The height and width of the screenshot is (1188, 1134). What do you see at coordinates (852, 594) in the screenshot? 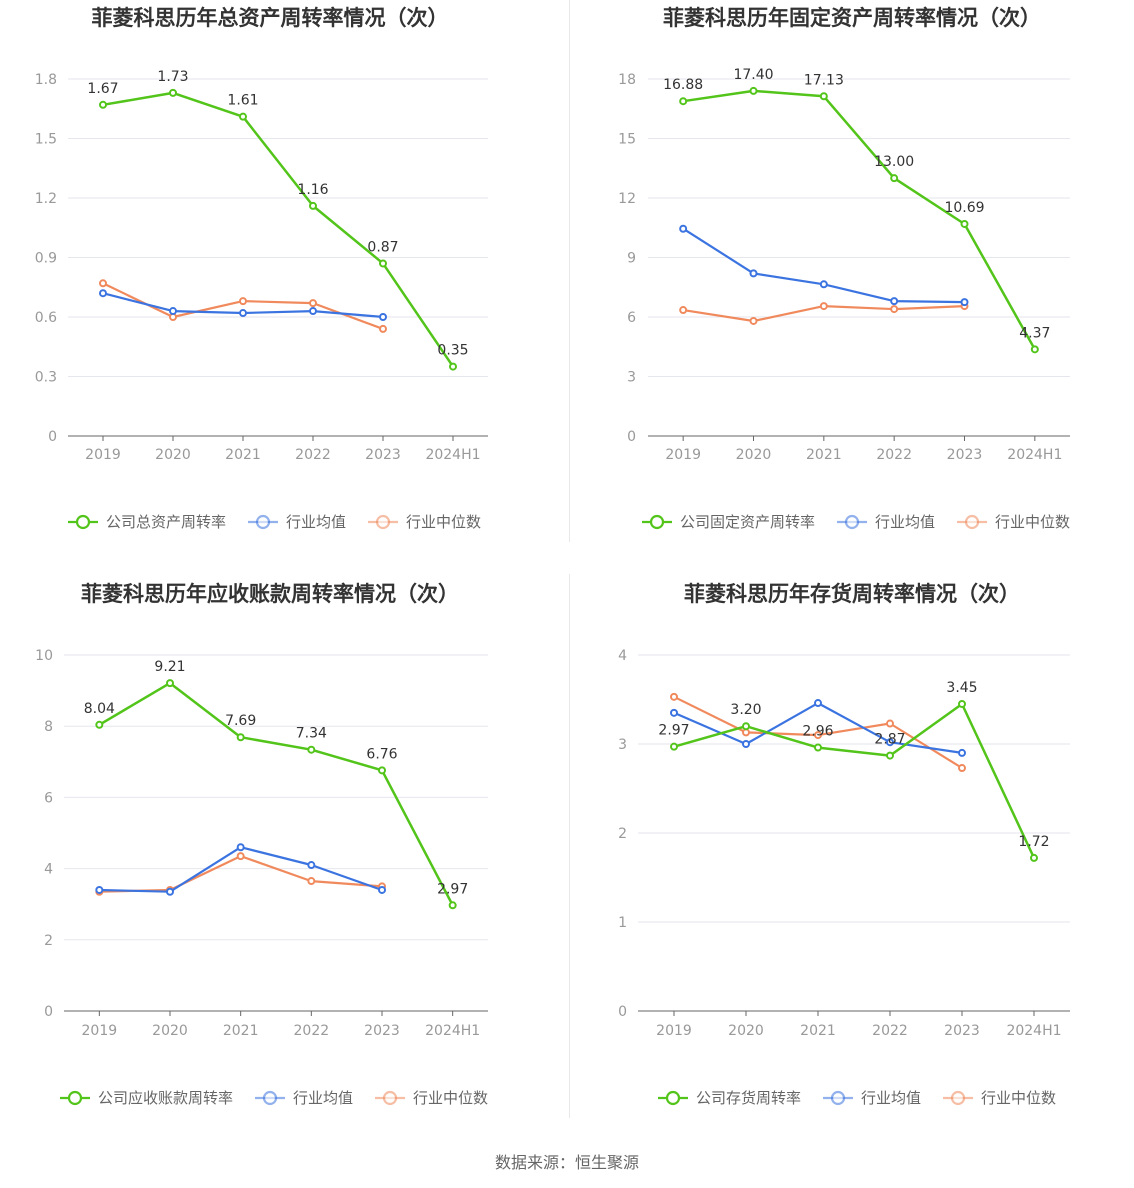
I see `chart-title: 菲菱科思历年存货周转率情况（次）` at bounding box center [852, 594].